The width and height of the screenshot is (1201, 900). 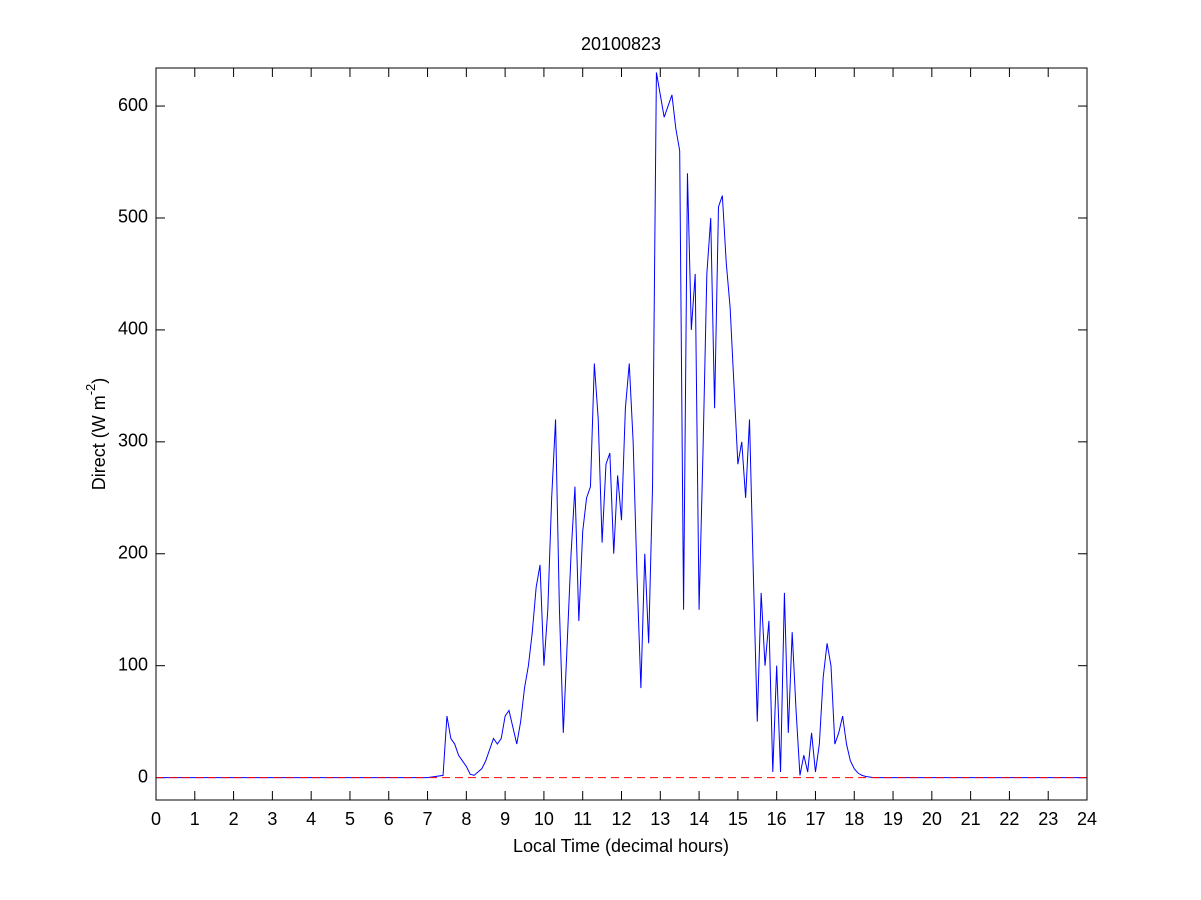 What do you see at coordinates (133, 329) in the screenshot?
I see `y-tick-label: 400` at bounding box center [133, 329].